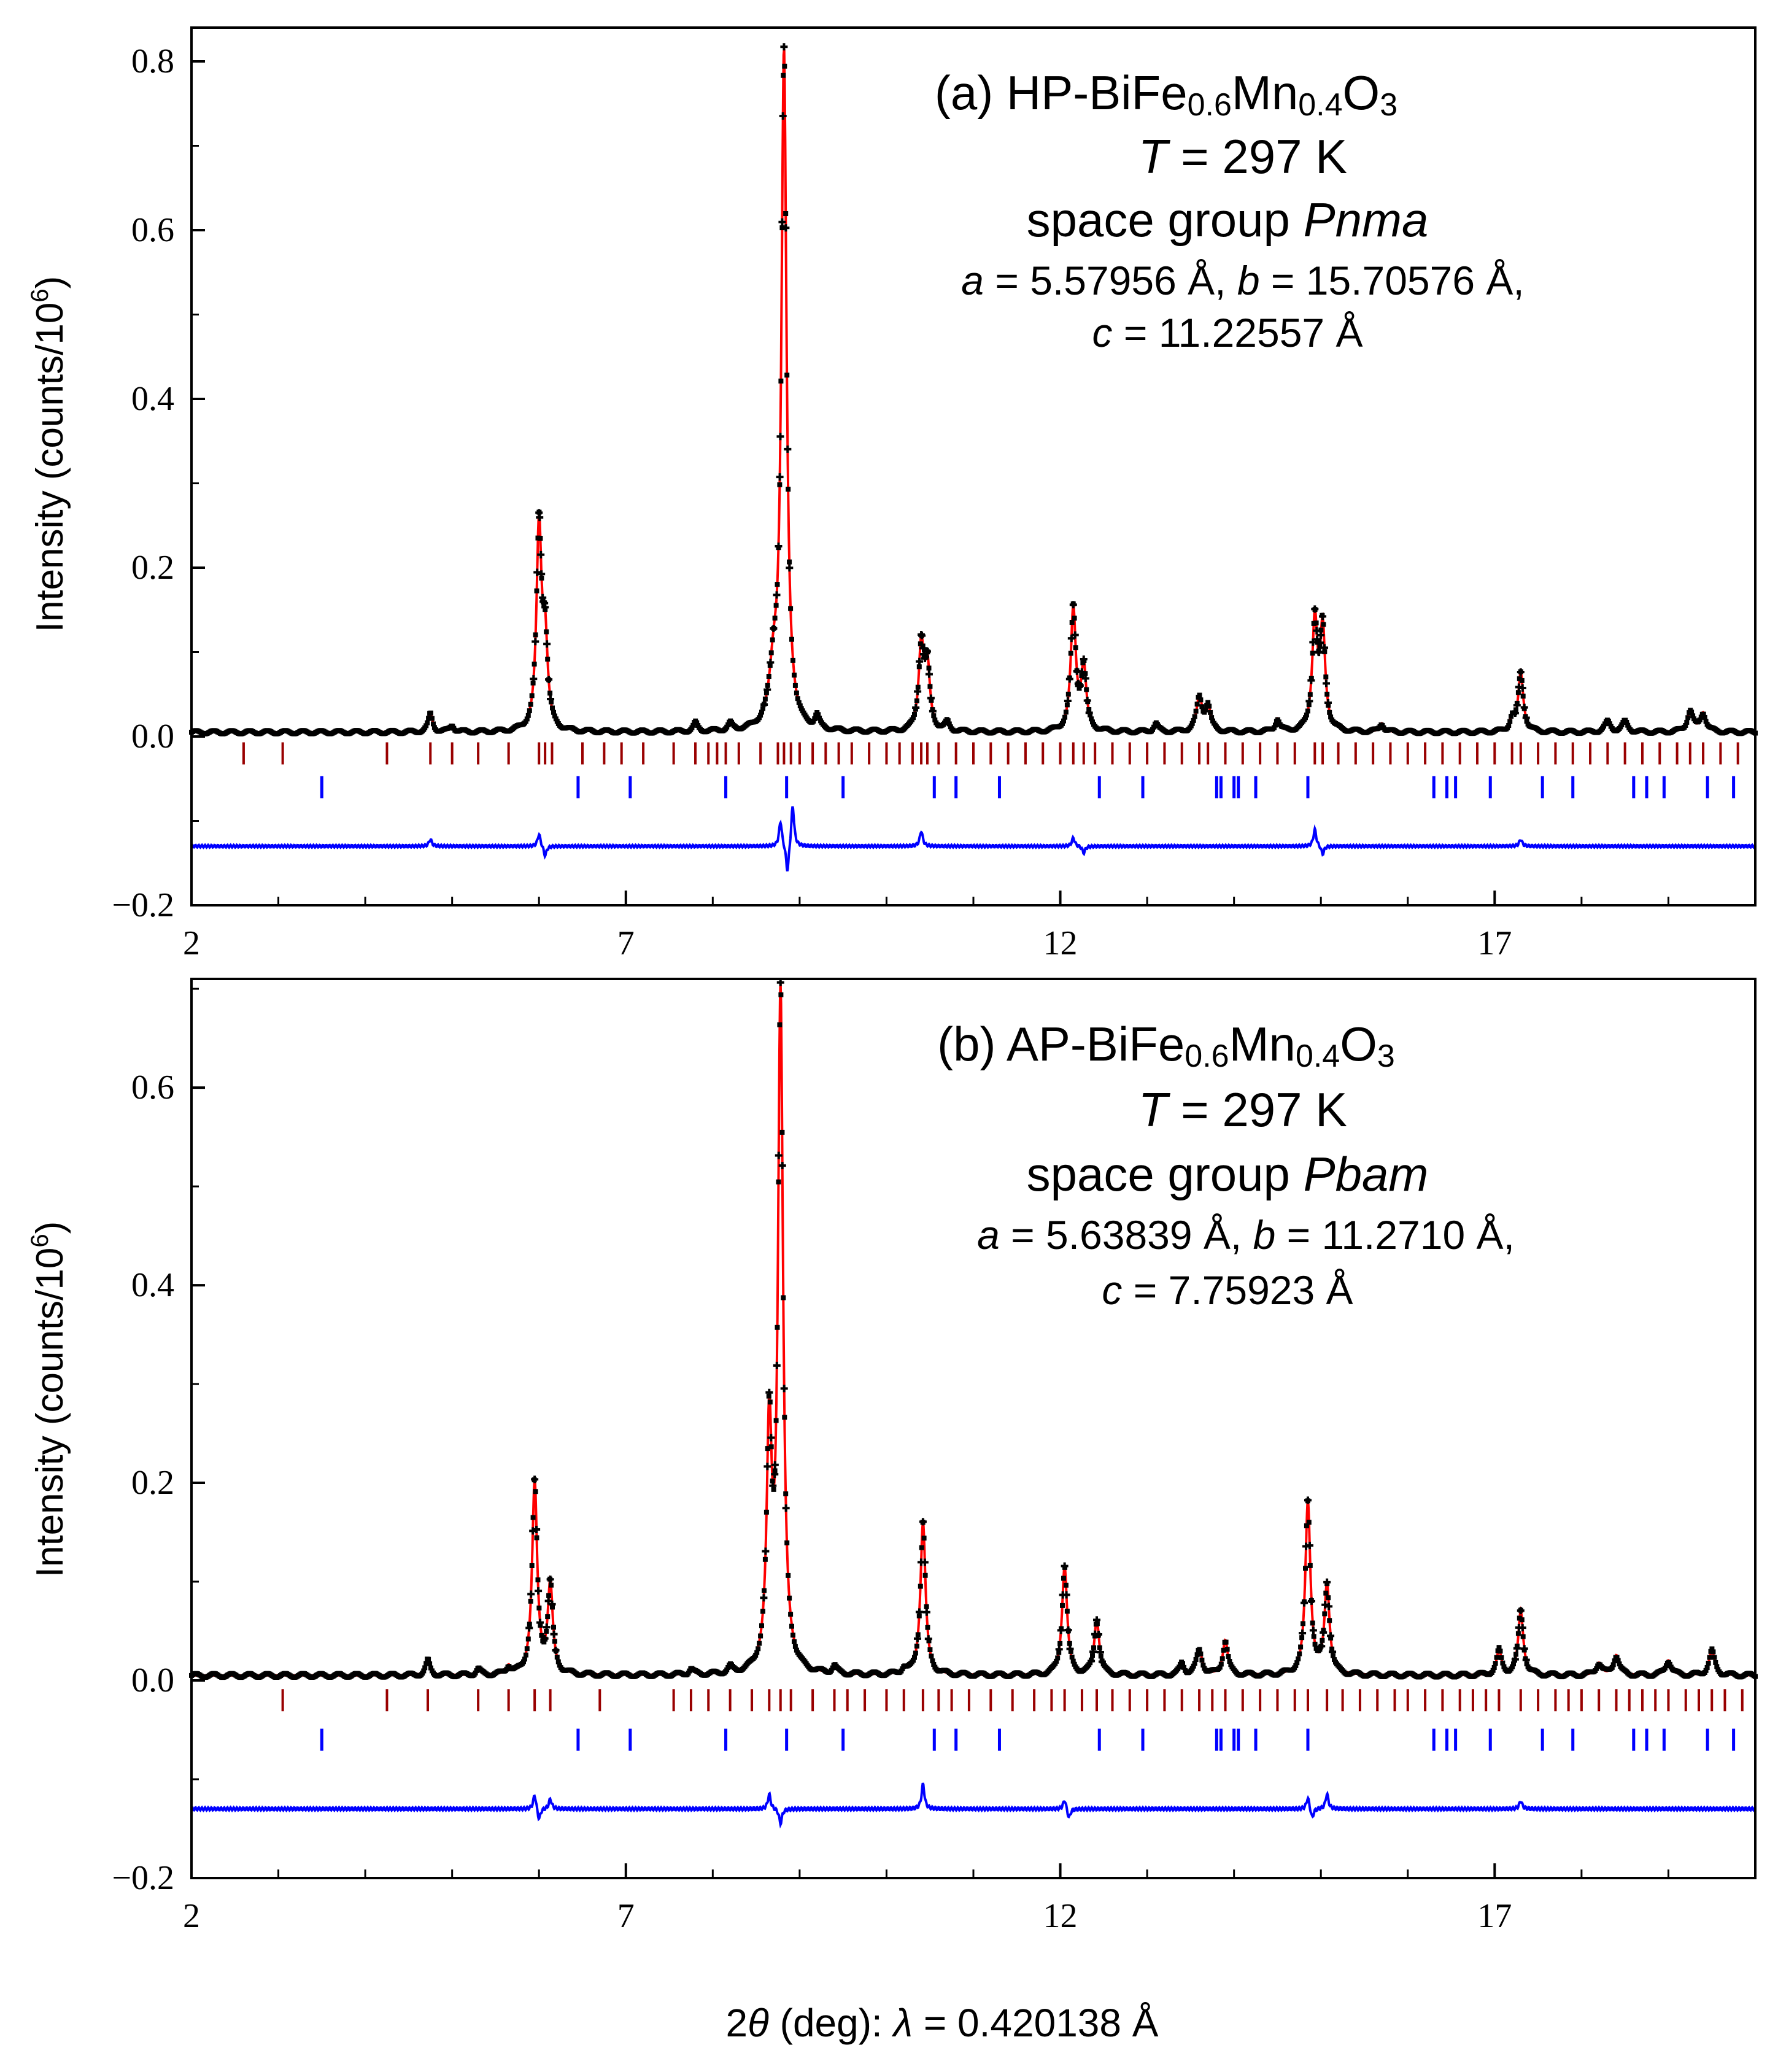 The height and width of the screenshot is (2072, 1778). What do you see at coordinates (191, 943) in the screenshot?
I see `x-tick-label: 2` at bounding box center [191, 943].